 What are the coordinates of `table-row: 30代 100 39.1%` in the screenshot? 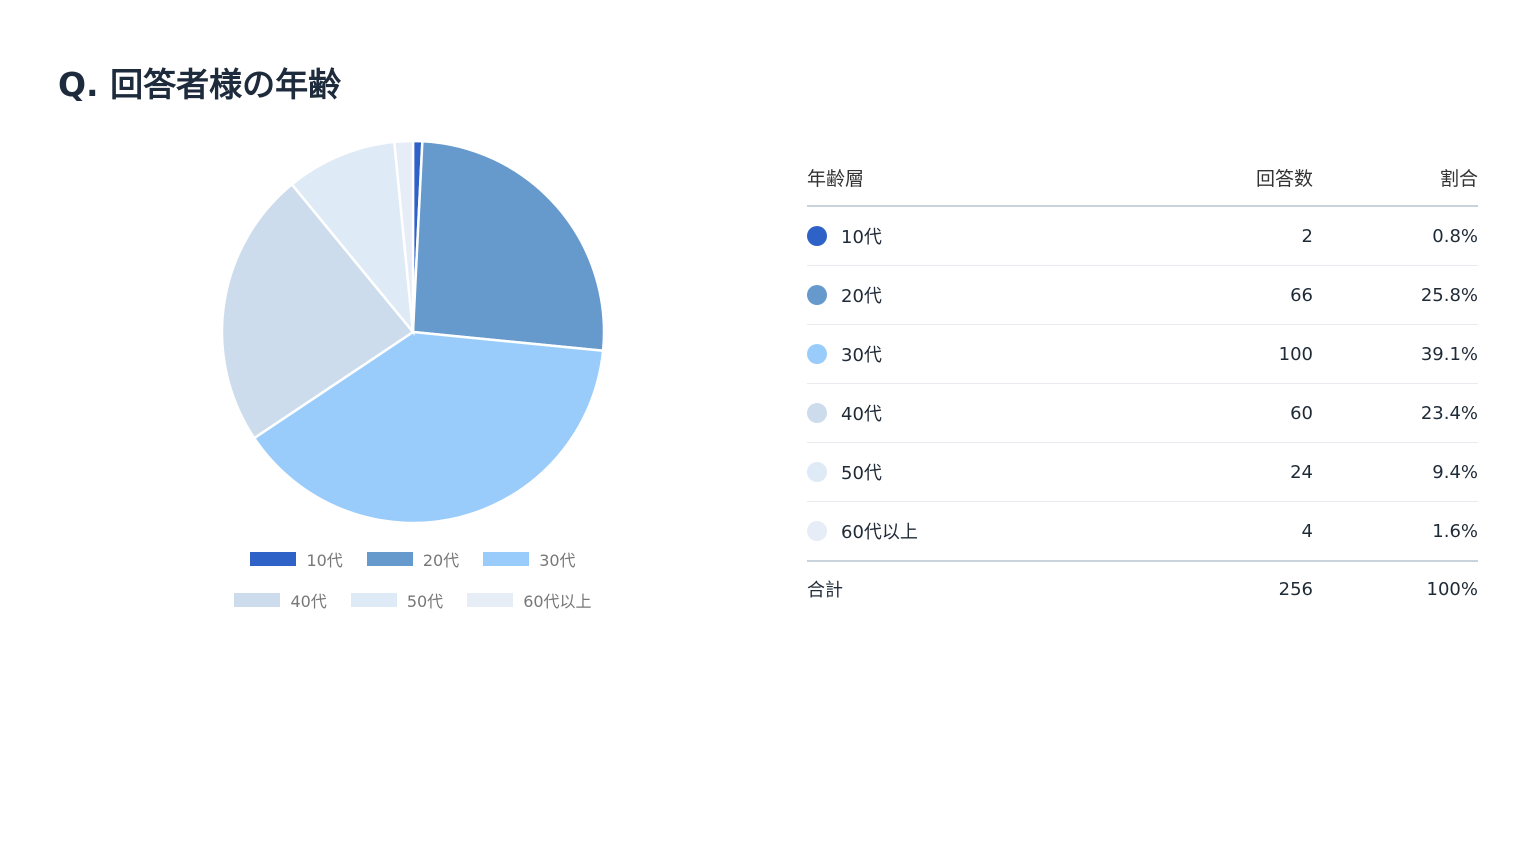 It's located at (1142, 354).